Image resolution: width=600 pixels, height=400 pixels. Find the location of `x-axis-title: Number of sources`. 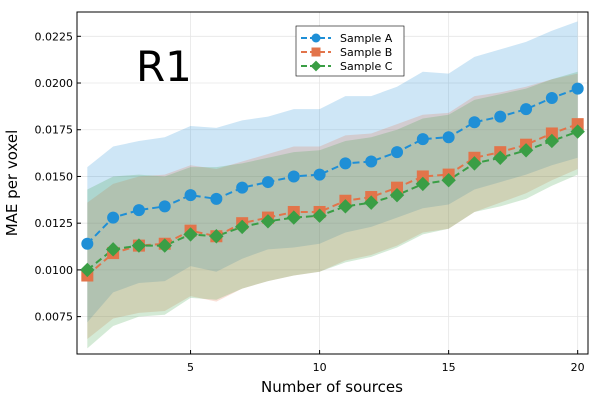

x-axis-title: Number of sources is located at coordinates (332, 387).